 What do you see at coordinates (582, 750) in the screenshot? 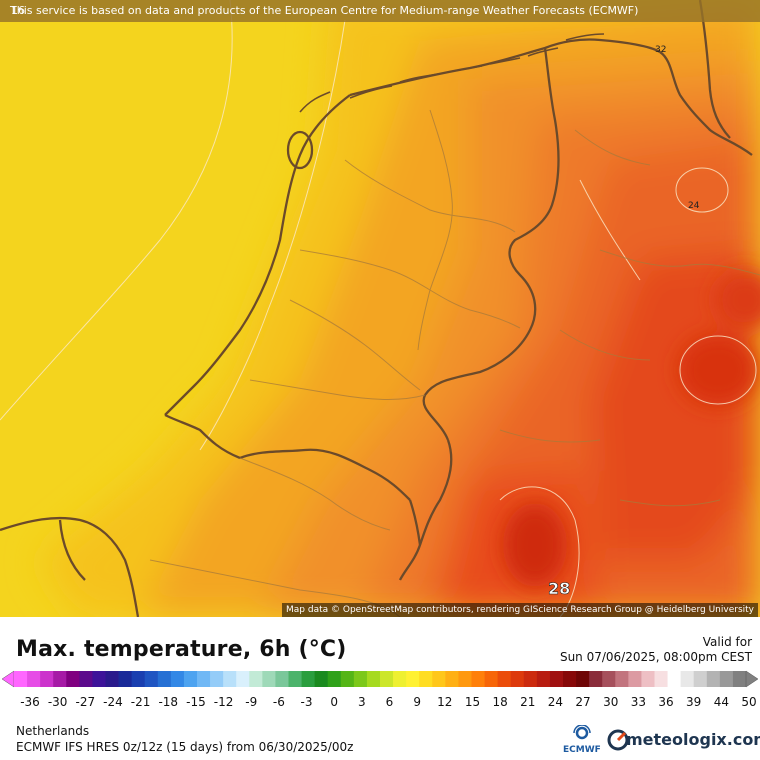
I see `ecmwf-label: ECMWF` at bounding box center [582, 750].